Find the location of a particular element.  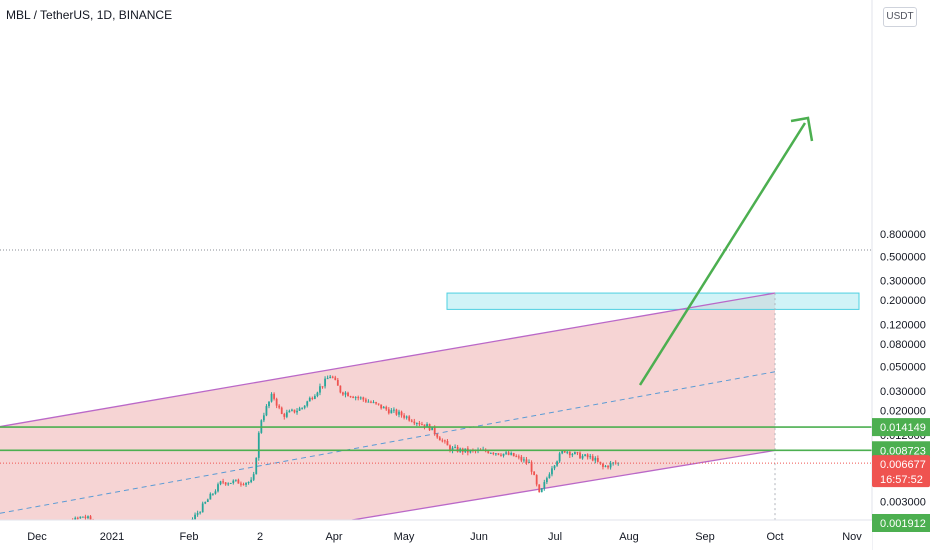

level-price-label-text: 0.008723 is located at coordinates (903, 451).